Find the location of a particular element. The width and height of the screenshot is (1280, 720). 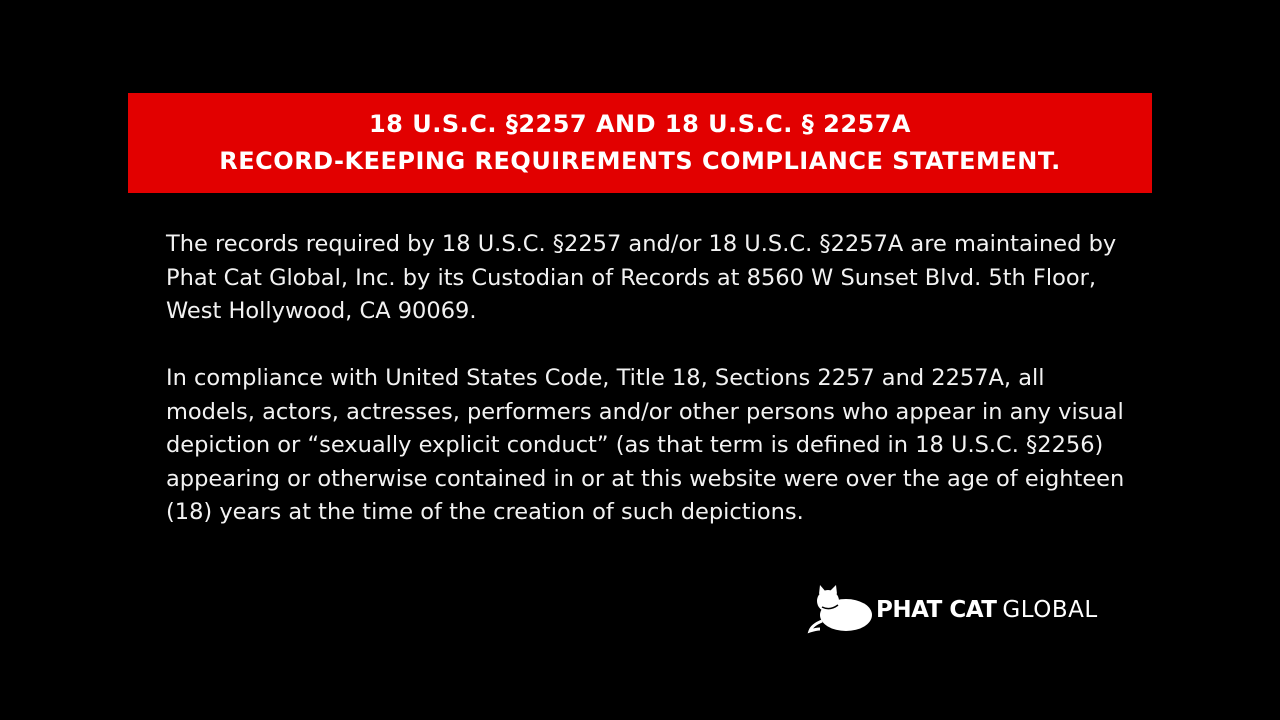

phat-cat-global-logo: PHAT CAT GLOBAL is located at coordinates (952, 610).